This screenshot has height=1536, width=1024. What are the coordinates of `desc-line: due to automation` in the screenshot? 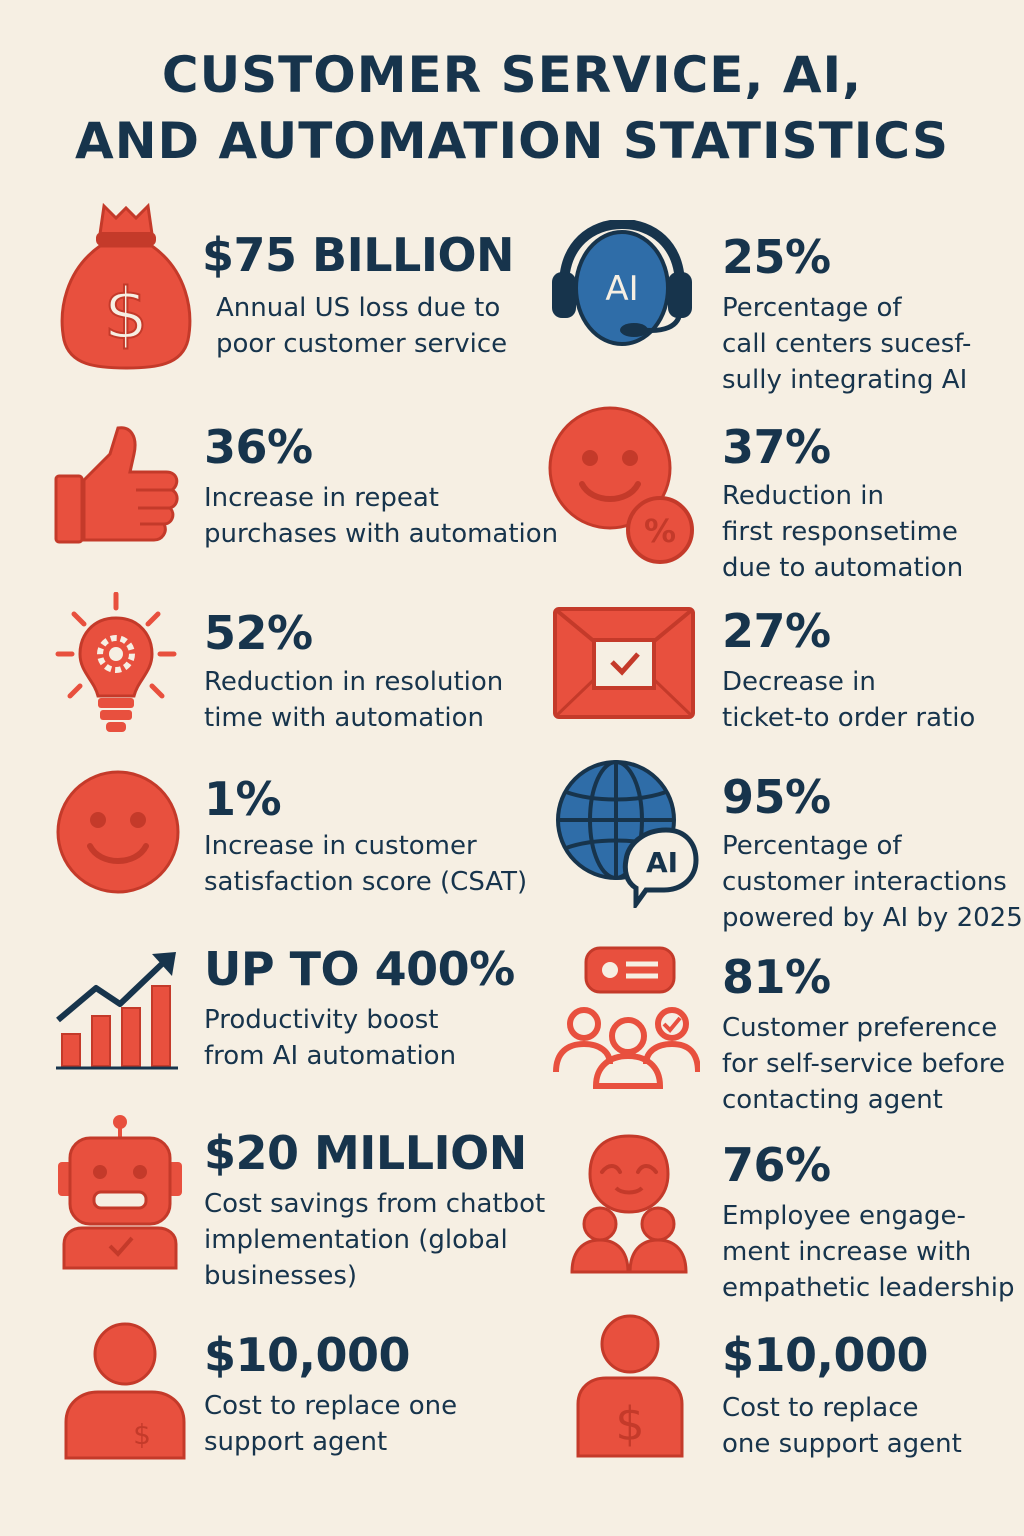 It's located at (843, 568).